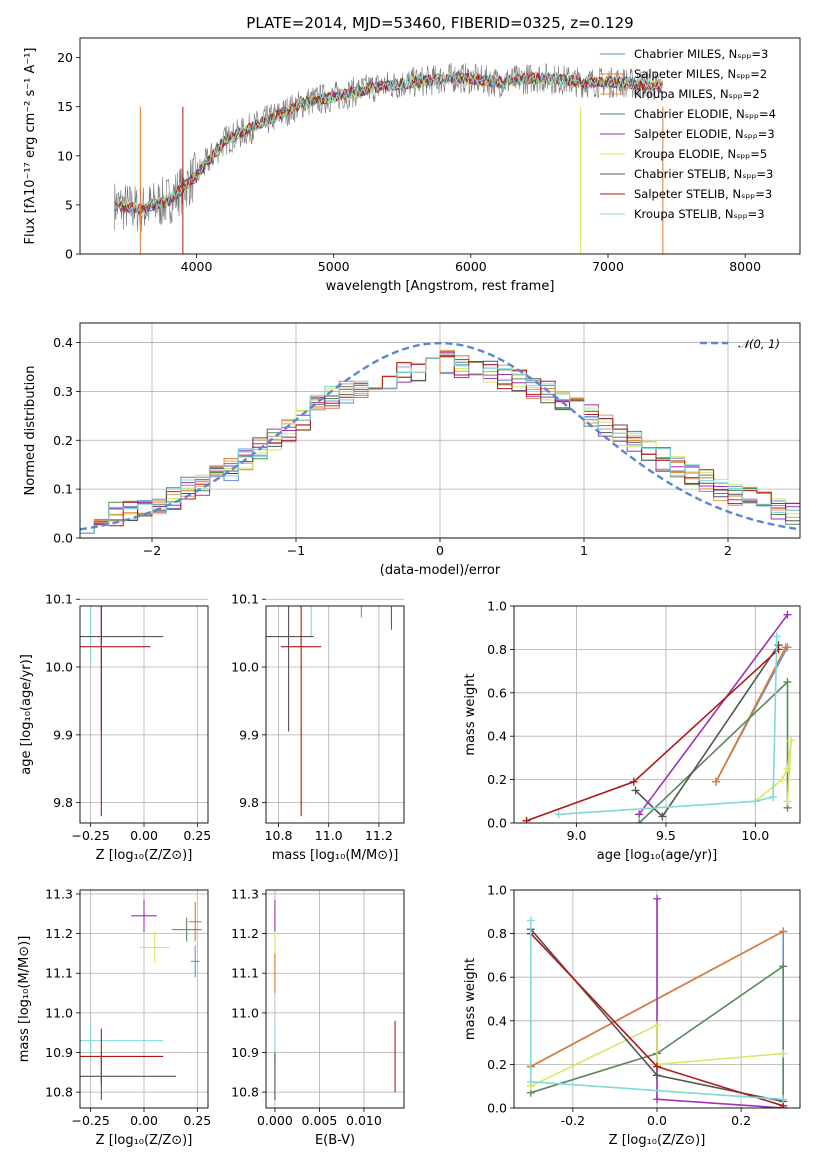 The image size is (819, 1170). I want to click on x-tick-label: −0.25, so click(91, 835).